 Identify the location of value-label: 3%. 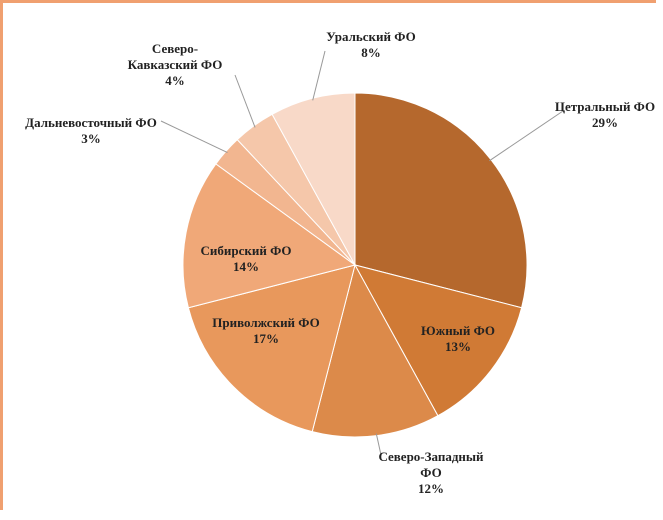
(91, 138).